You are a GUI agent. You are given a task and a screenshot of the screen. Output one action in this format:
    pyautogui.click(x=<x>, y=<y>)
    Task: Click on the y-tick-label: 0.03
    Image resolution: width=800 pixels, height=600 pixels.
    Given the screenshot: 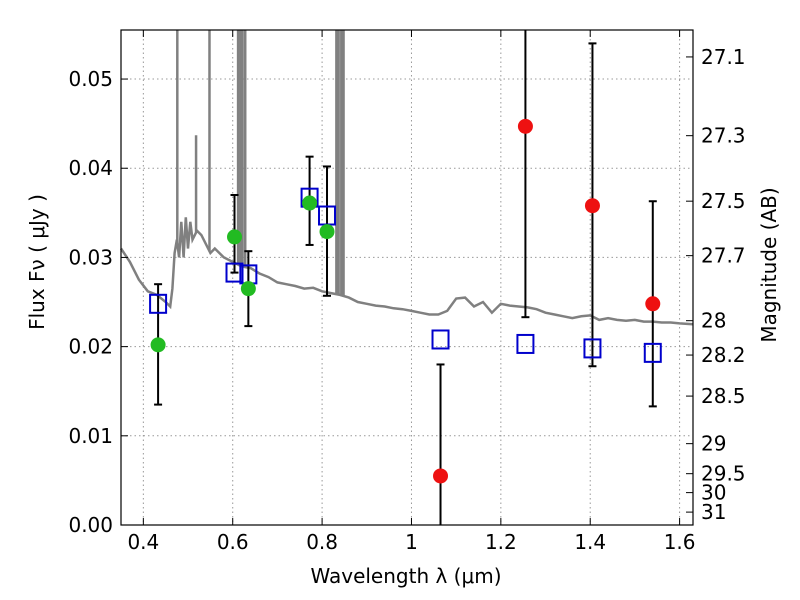 What is the action you would take?
    pyautogui.click(x=90, y=257)
    